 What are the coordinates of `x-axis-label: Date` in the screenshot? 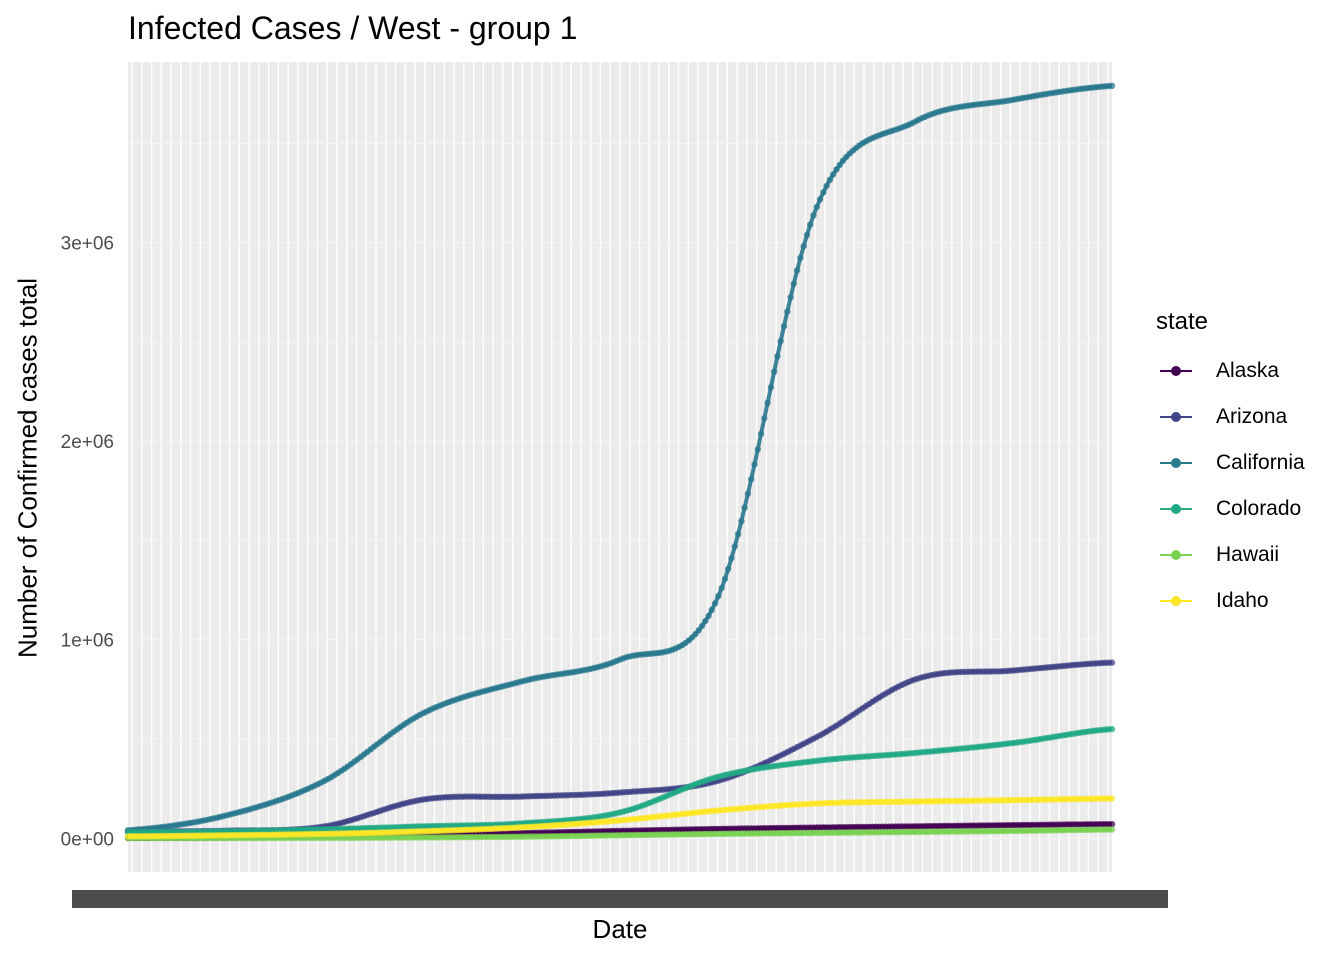 It's located at (620, 929).